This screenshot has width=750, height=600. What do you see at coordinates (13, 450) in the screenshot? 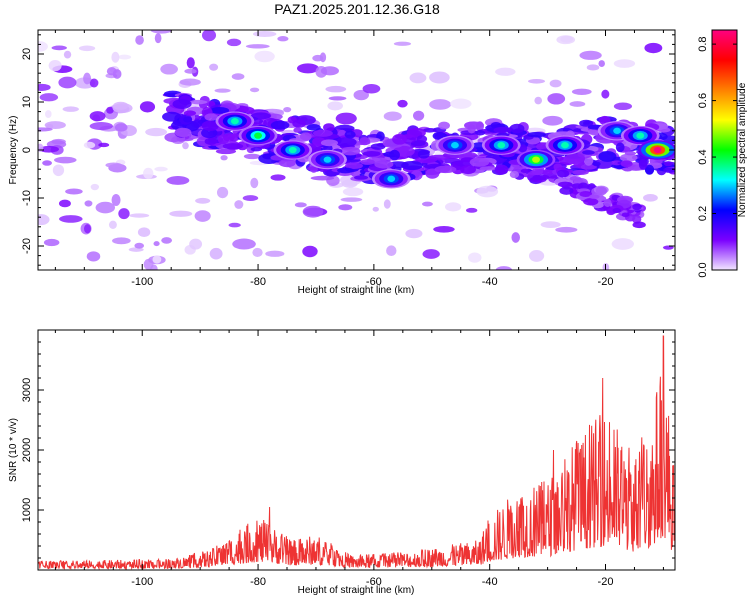
I see `snr-y-label: SNR (10 * v/v)` at bounding box center [13, 450].